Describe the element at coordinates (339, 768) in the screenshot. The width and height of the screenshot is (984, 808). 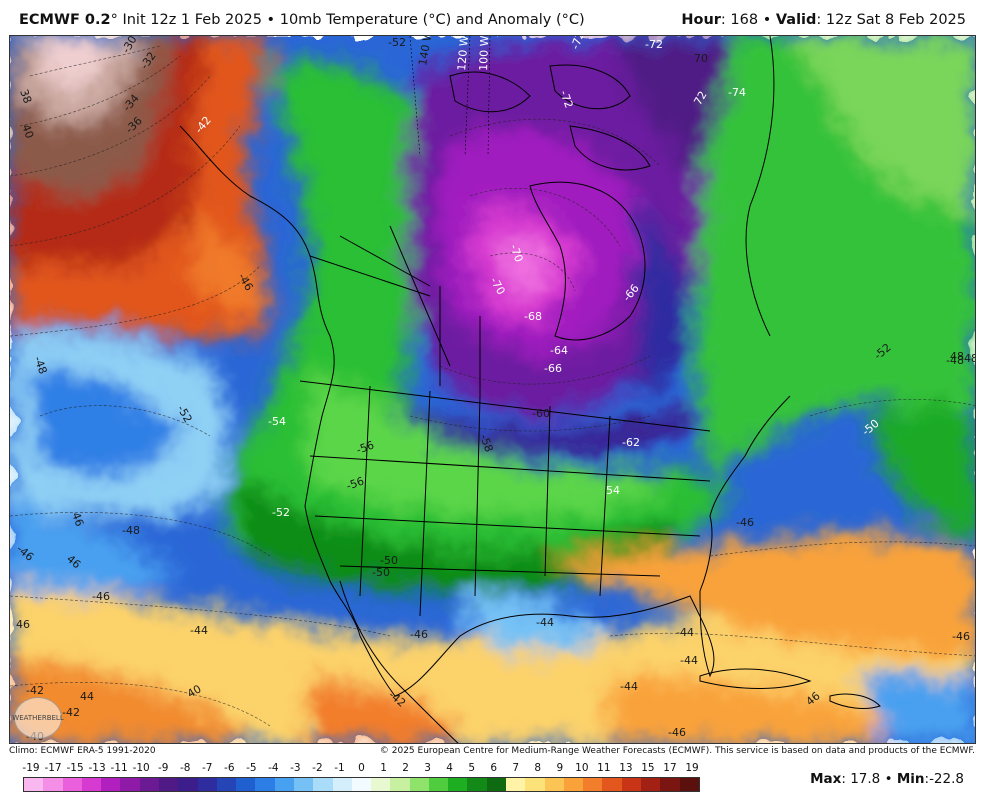
I see `color-scale-label: -1` at that location.